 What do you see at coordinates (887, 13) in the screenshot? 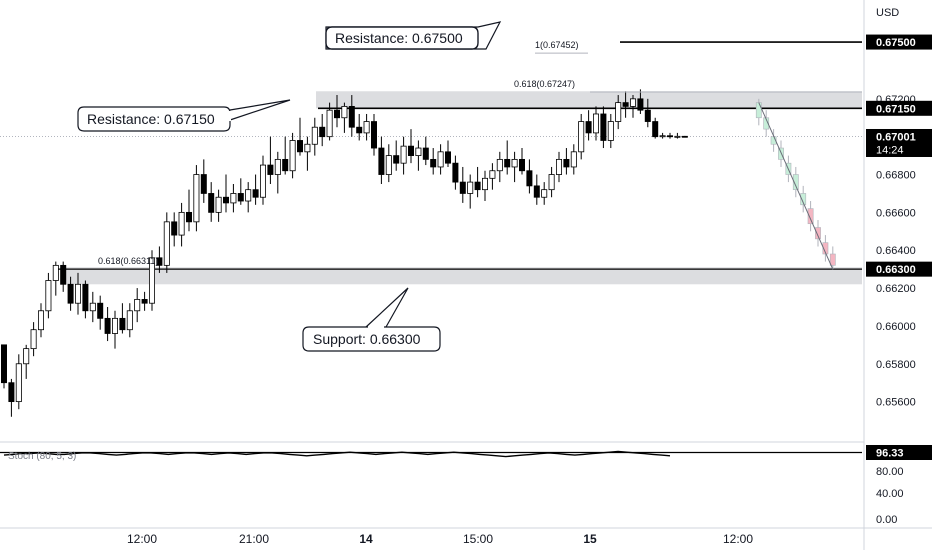
I see `currency-label: USD` at bounding box center [887, 13].